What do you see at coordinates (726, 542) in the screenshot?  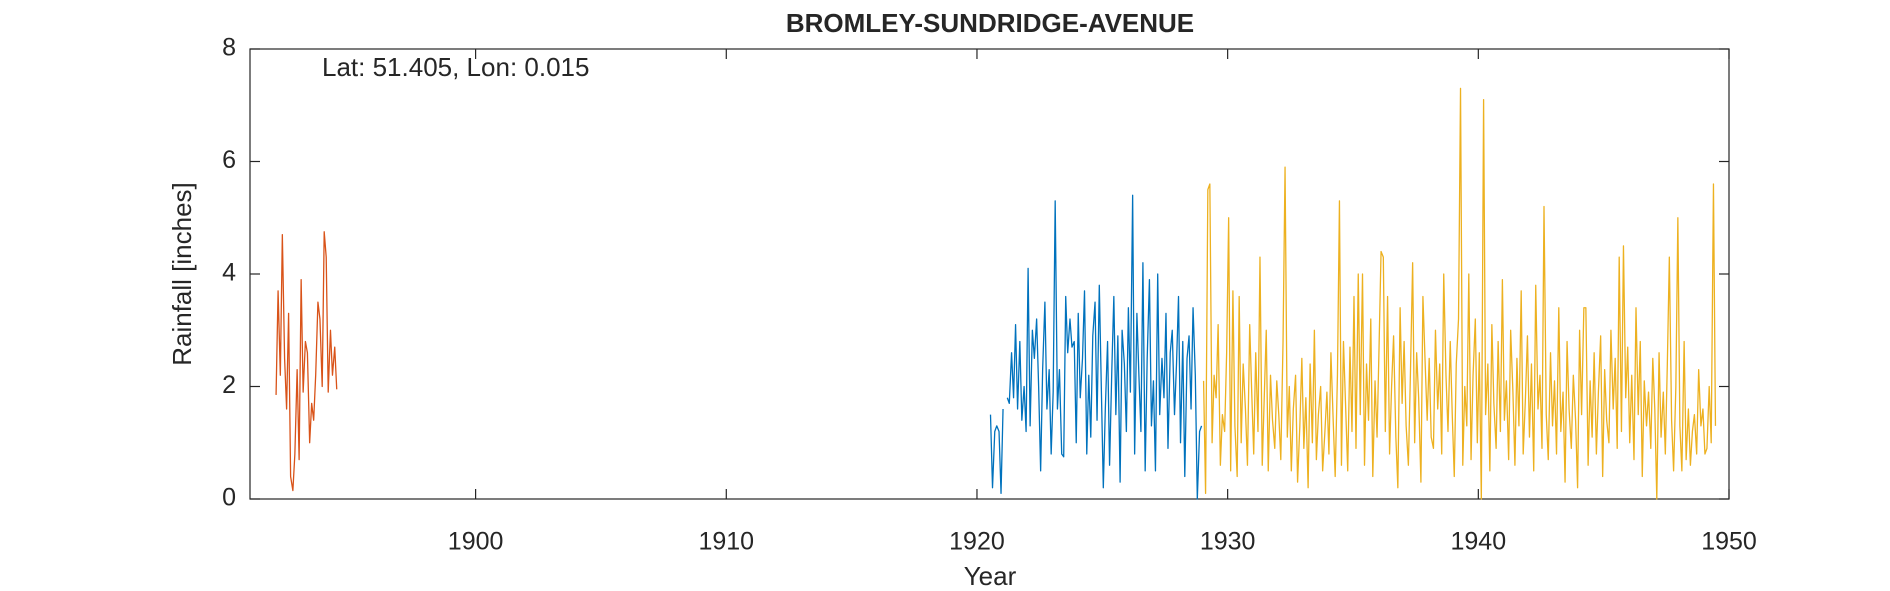 I see `x-tick-label: 1910` at bounding box center [726, 542].